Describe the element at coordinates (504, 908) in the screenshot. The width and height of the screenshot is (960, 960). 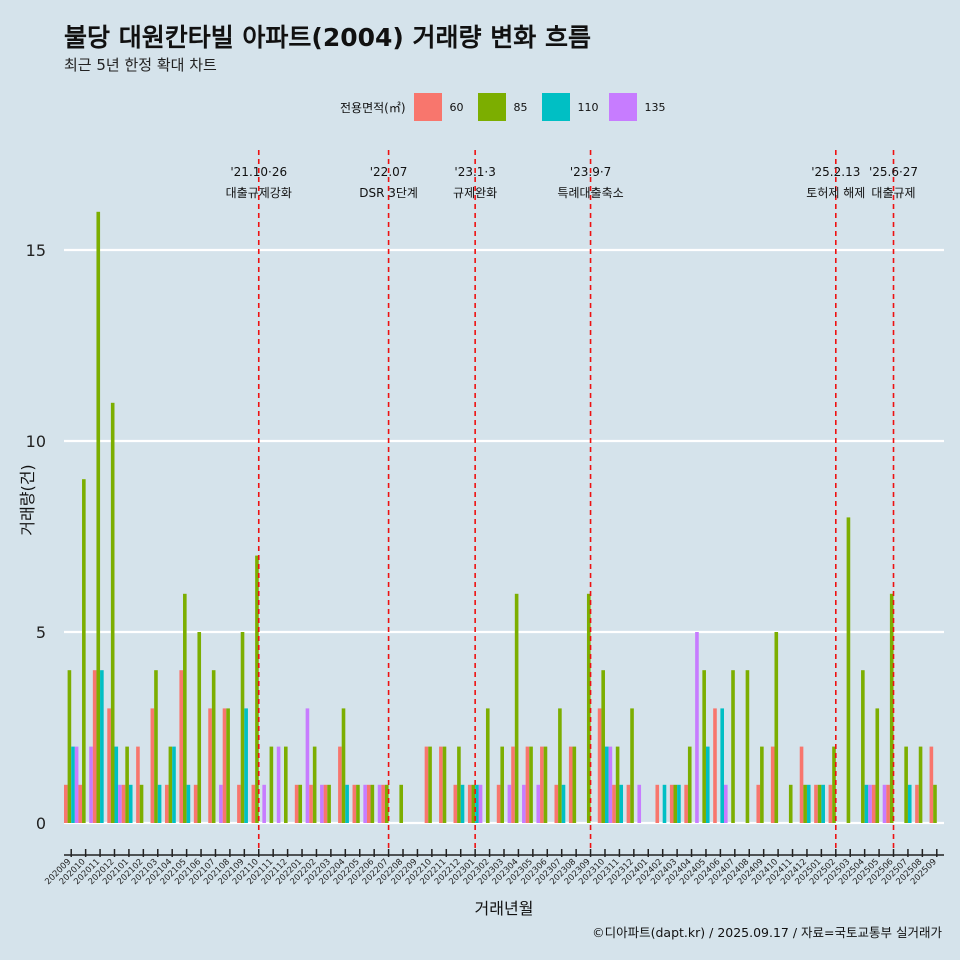
I see `x-axis-title: 거래년월` at that location.